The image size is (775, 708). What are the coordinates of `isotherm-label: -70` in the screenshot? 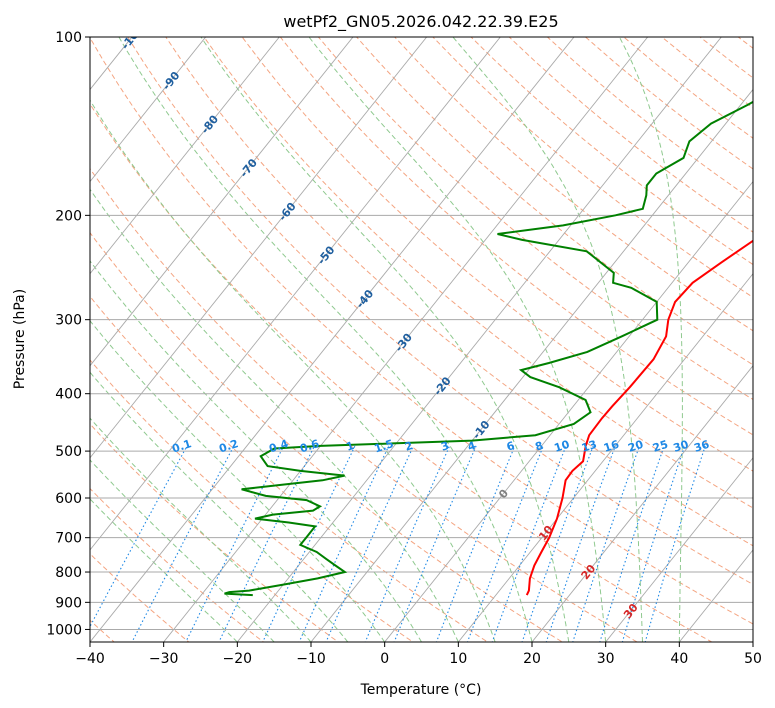 It's located at (248, 168).